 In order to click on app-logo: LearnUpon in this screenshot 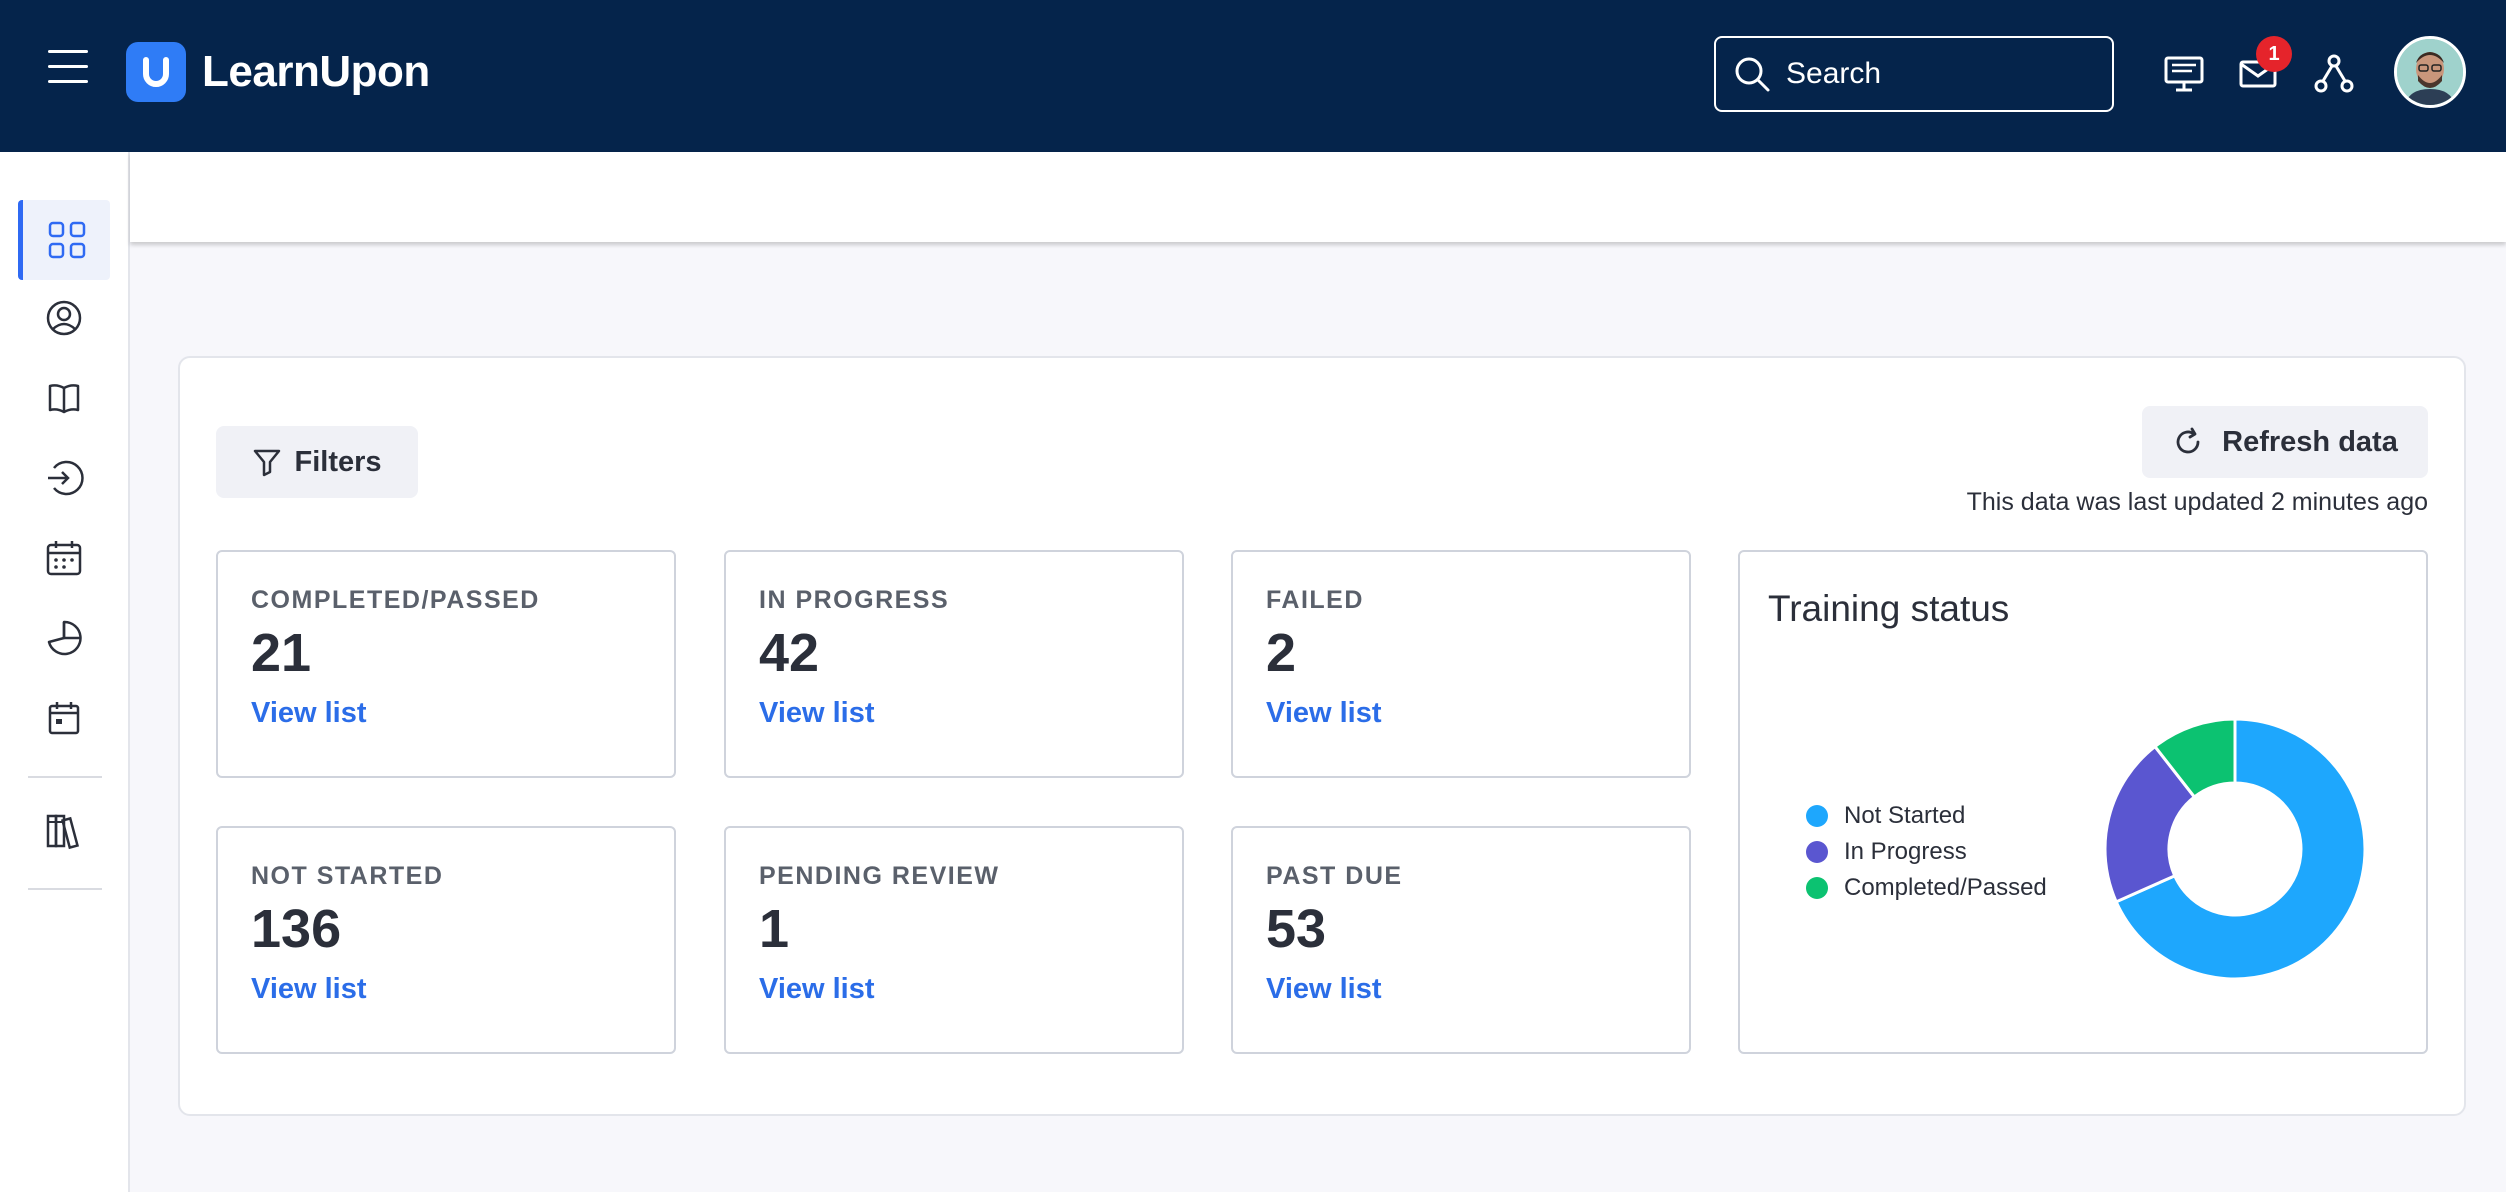, I will do `click(278, 72)`.